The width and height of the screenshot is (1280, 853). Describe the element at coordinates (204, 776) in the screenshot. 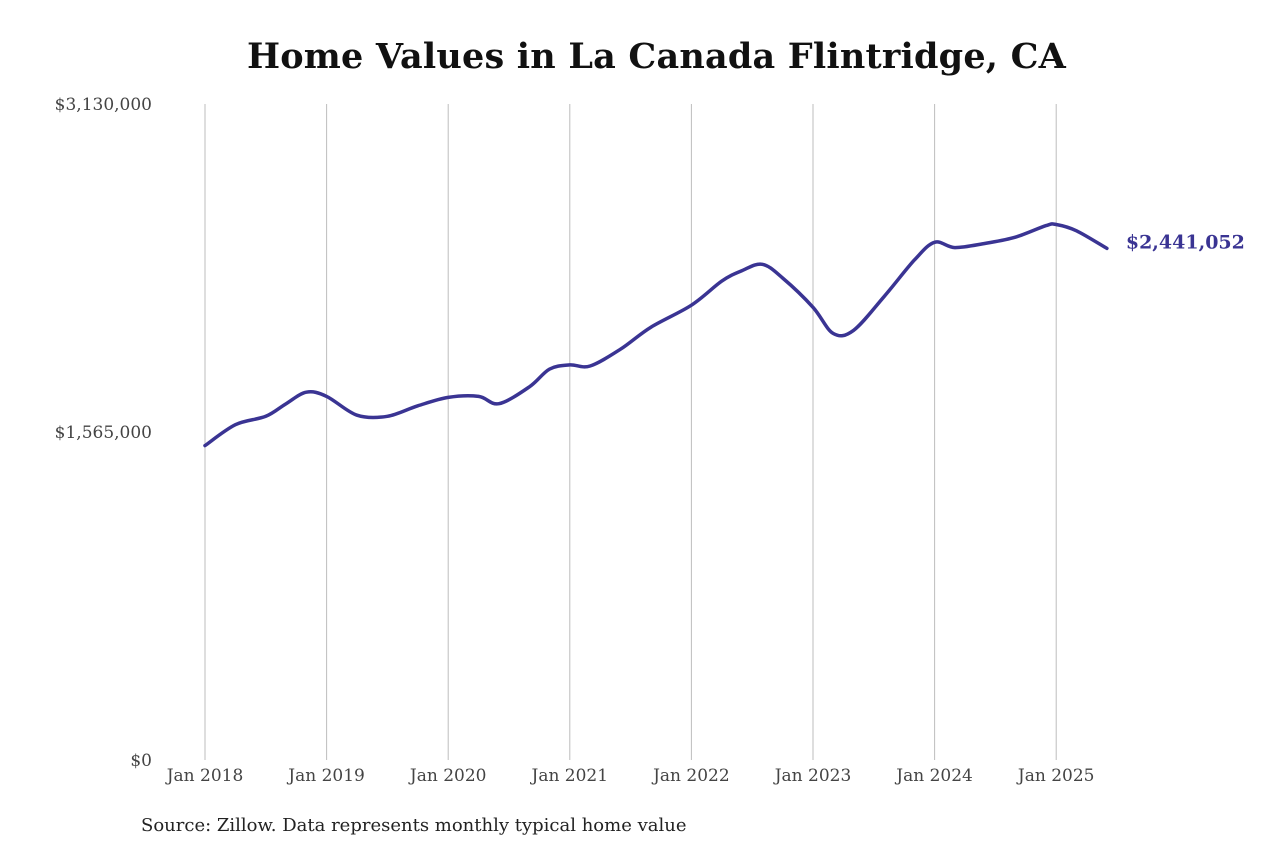

I see `x-tick-label: Jan 2018` at that location.